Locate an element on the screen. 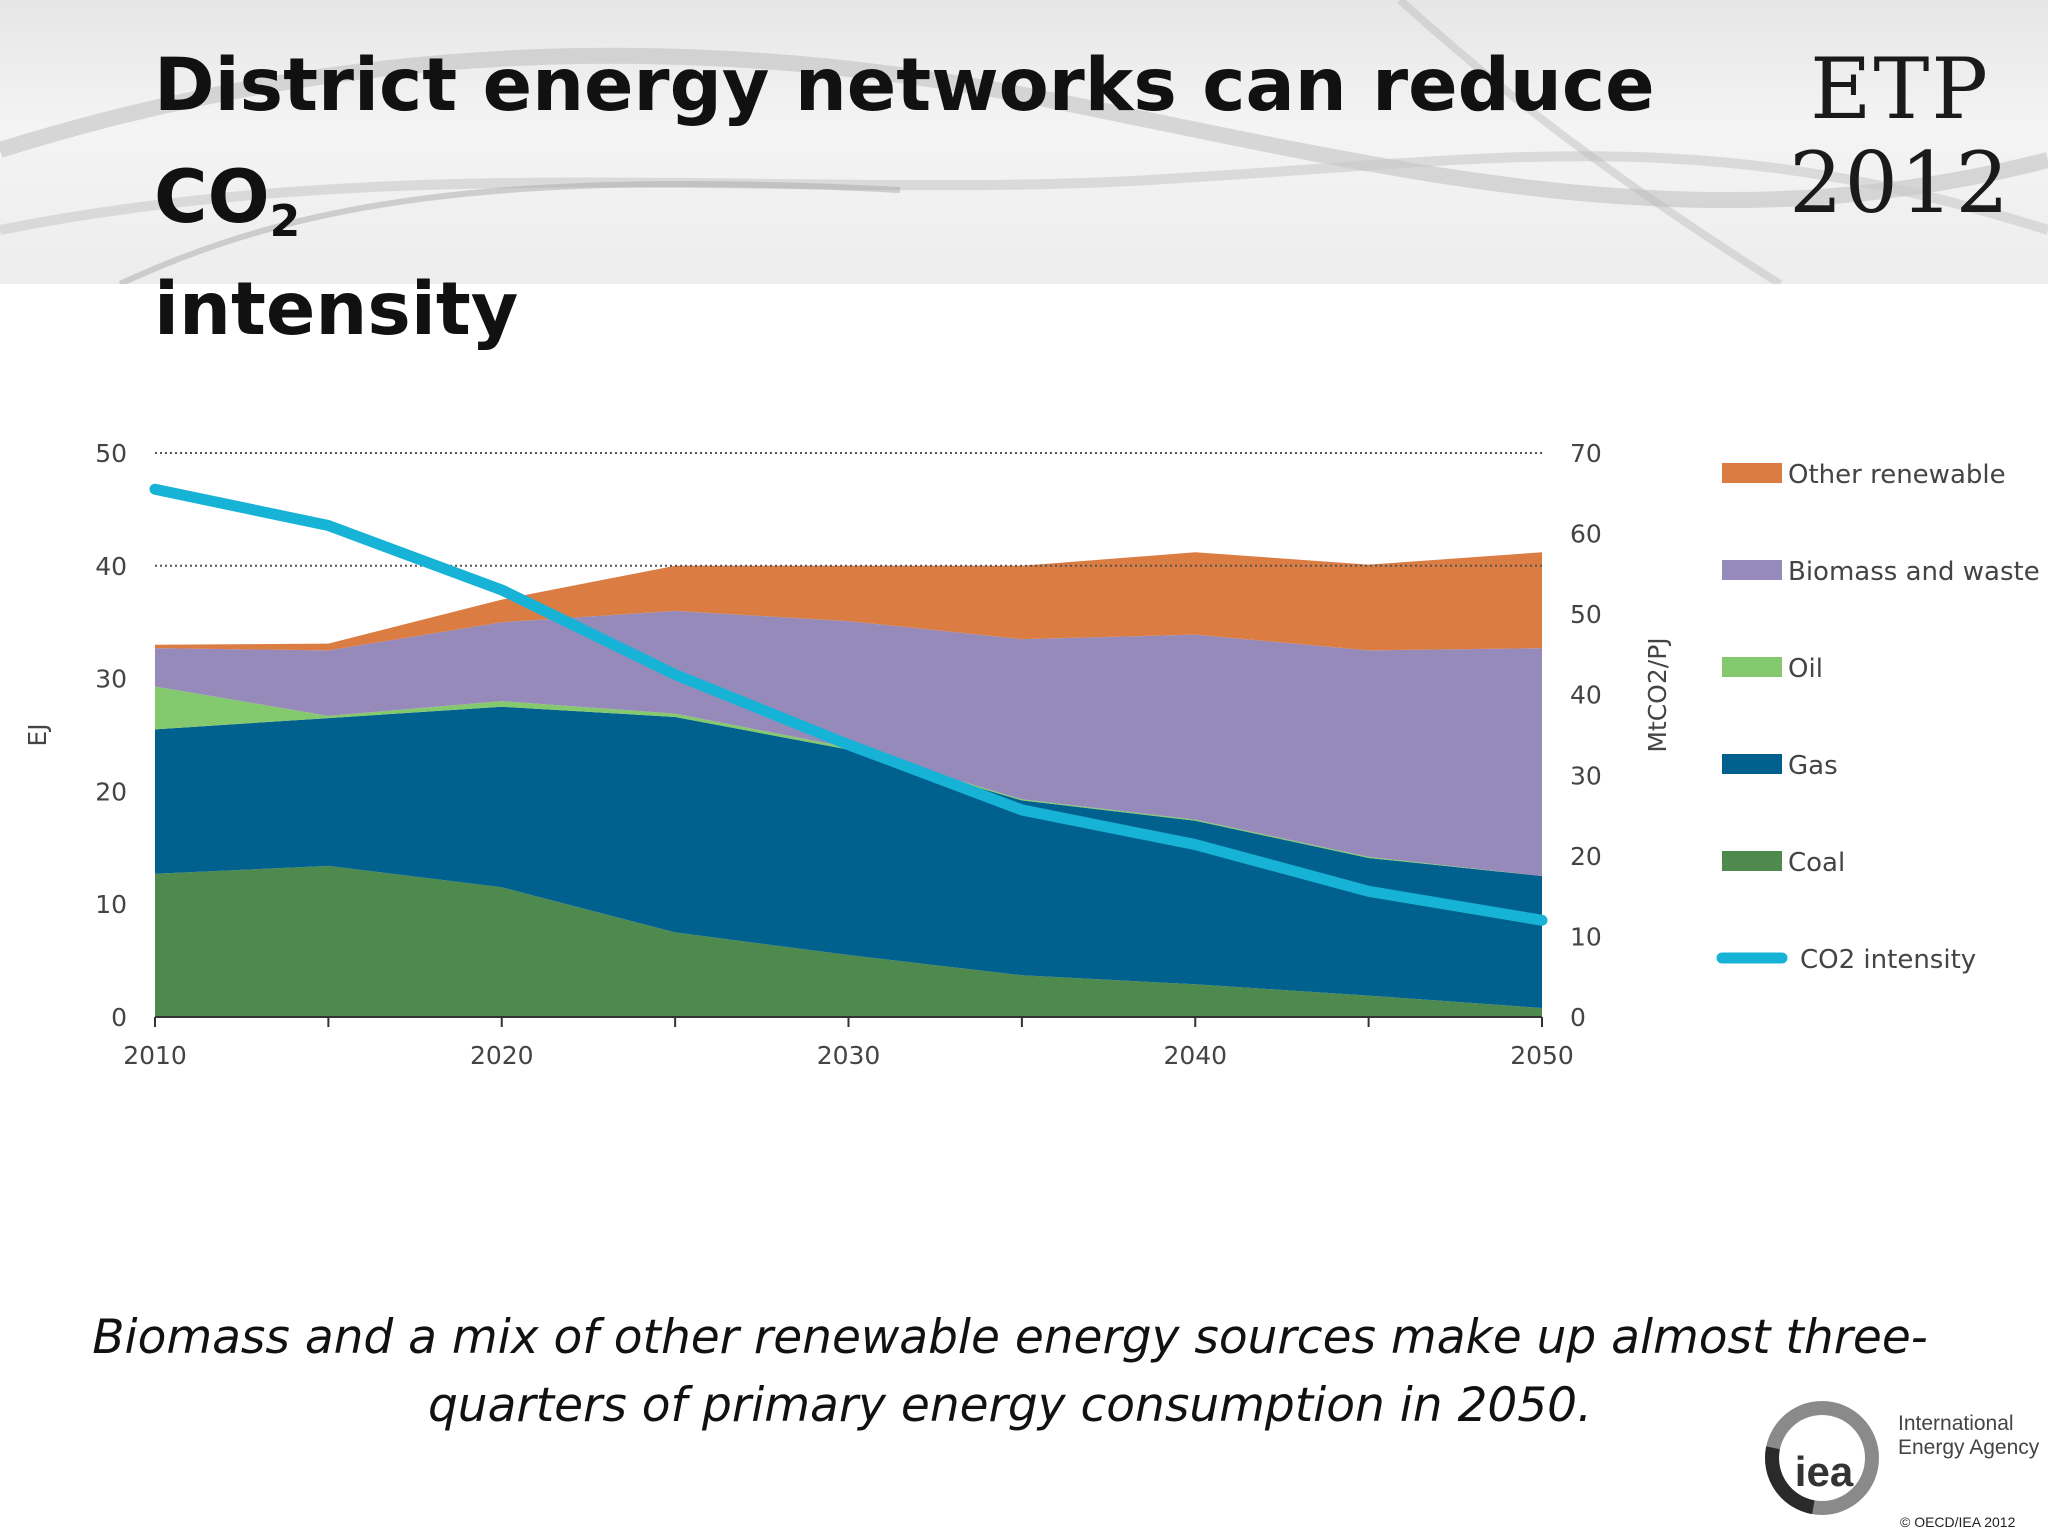  y-tick-label: 10 is located at coordinates (111, 904).